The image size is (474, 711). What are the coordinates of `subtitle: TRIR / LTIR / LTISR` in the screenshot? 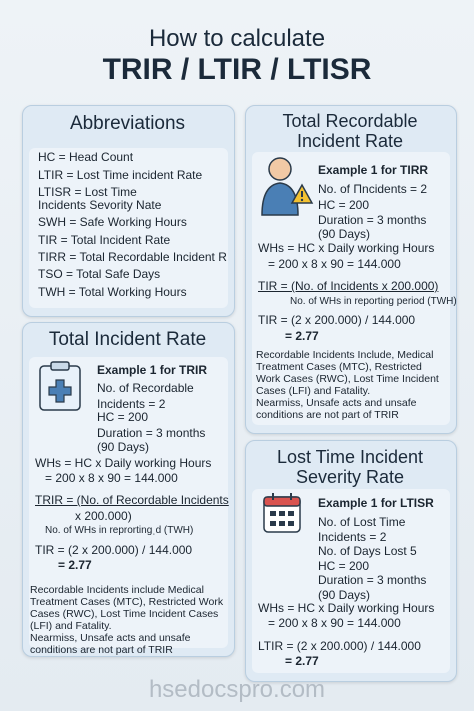 It's located at (237, 69).